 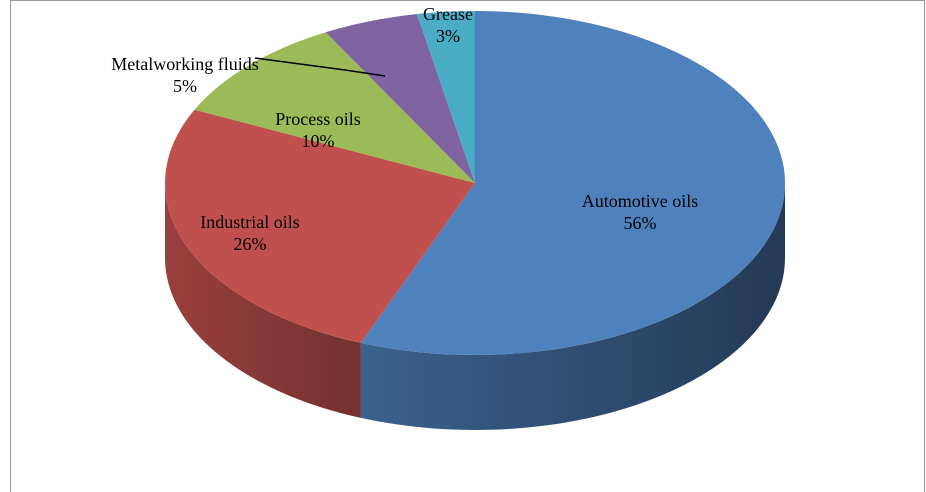 What do you see at coordinates (185, 64) in the screenshot?
I see `slice-category: Metalworking fluids` at bounding box center [185, 64].